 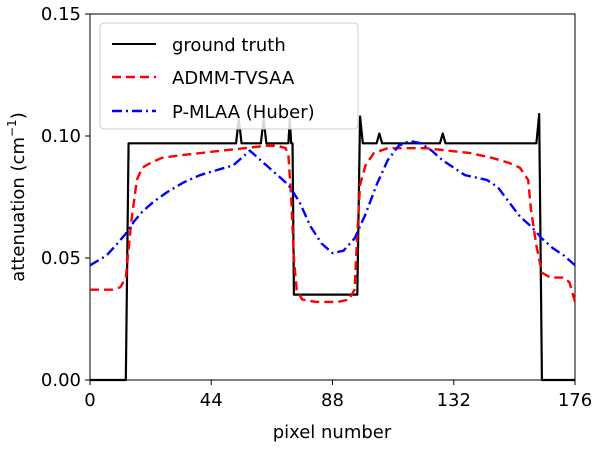 I want to click on y-axis-label-end: ), so click(x=18, y=115).